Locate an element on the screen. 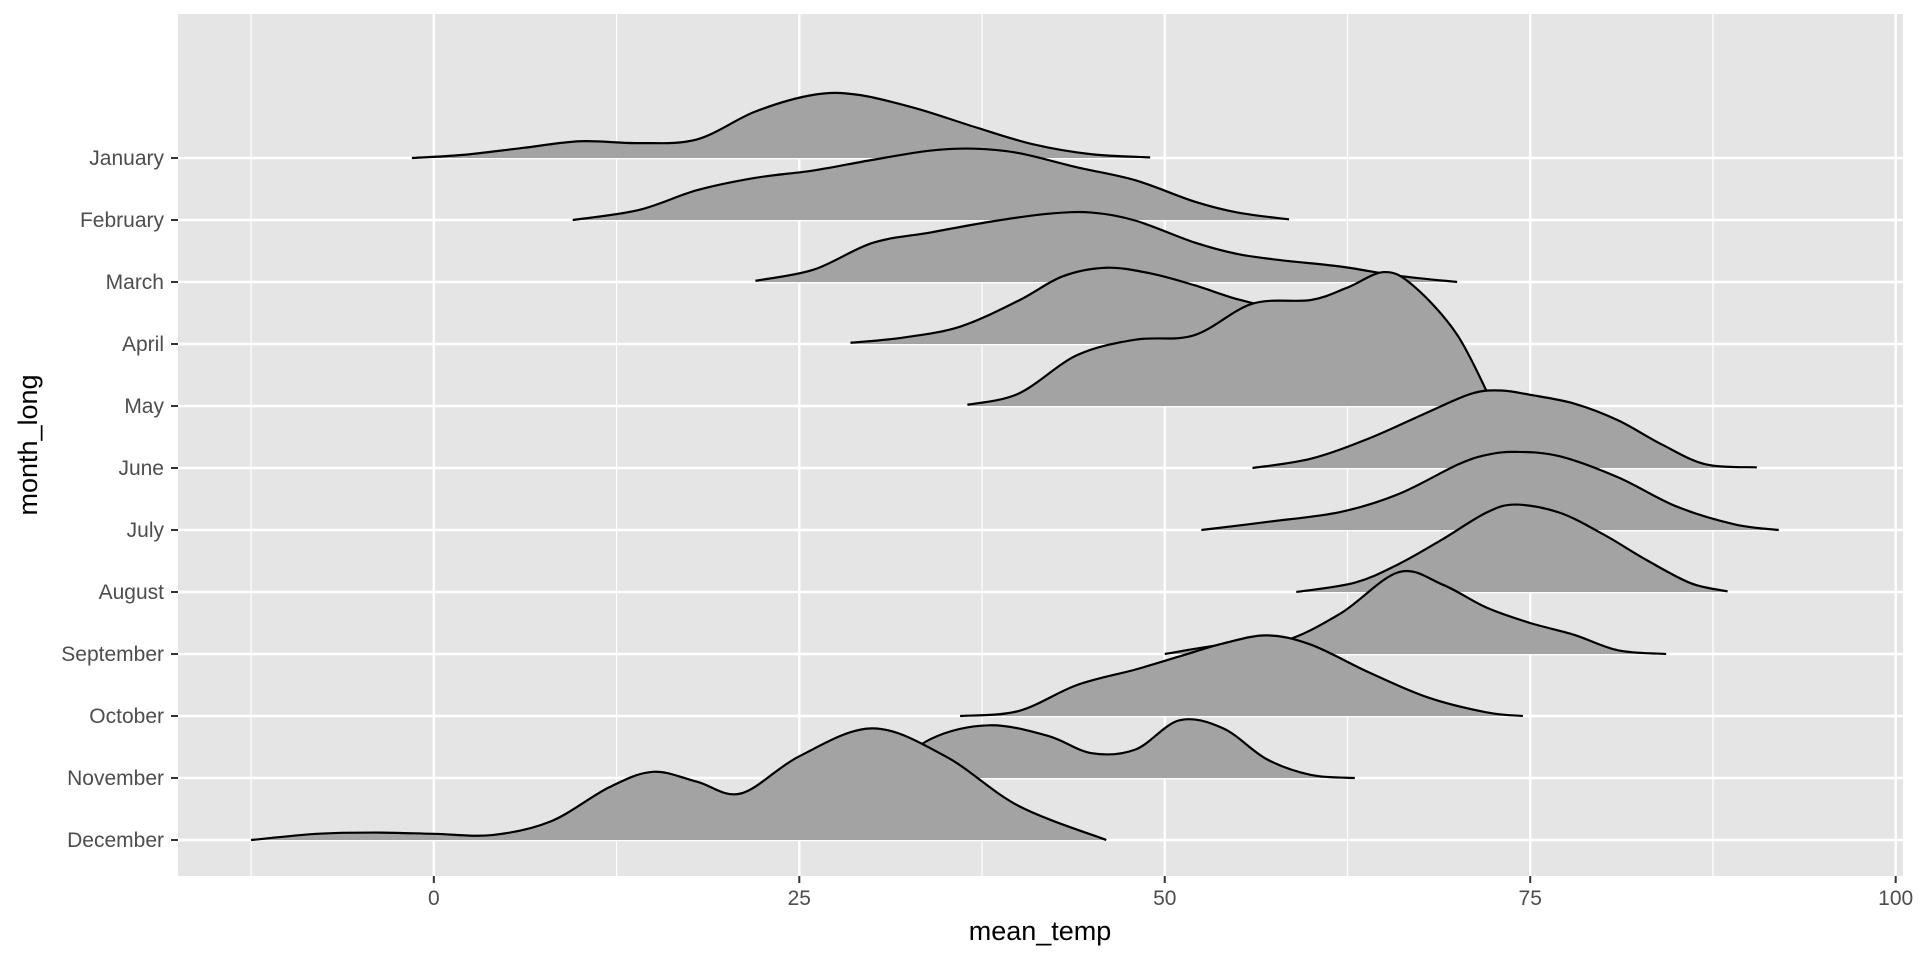  y-tick-label: March is located at coordinates (135, 282).